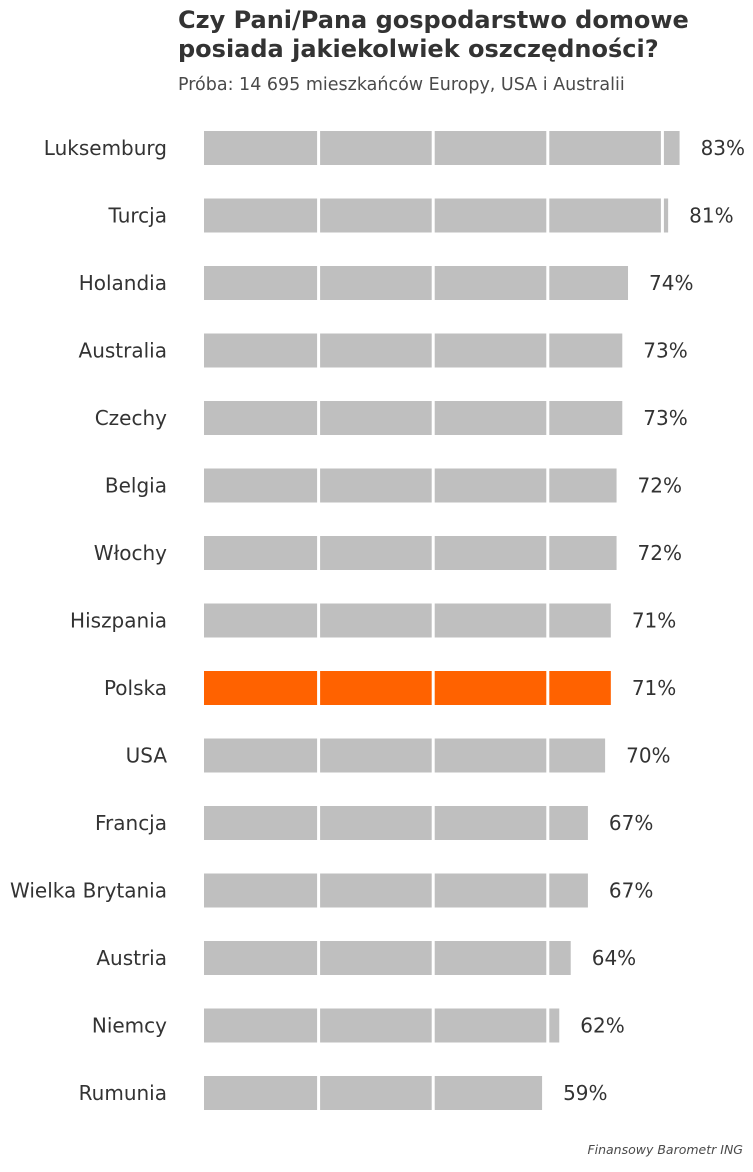 Image resolution: width=753 pixels, height=1172 pixels. Describe the element at coordinates (135, 688) in the screenshot. I see `category-label: Polska` at that location.